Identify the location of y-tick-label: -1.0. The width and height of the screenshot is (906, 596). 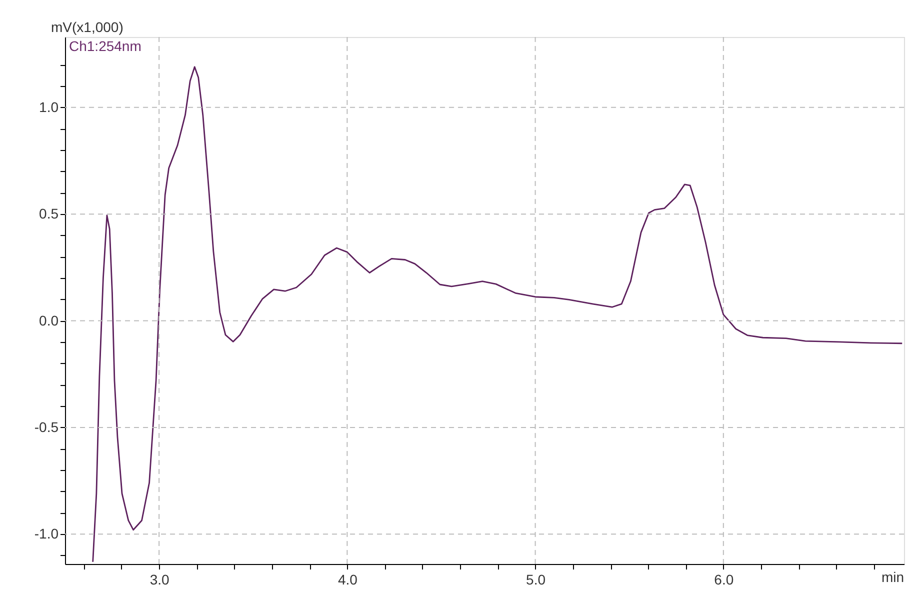
(46, 534).